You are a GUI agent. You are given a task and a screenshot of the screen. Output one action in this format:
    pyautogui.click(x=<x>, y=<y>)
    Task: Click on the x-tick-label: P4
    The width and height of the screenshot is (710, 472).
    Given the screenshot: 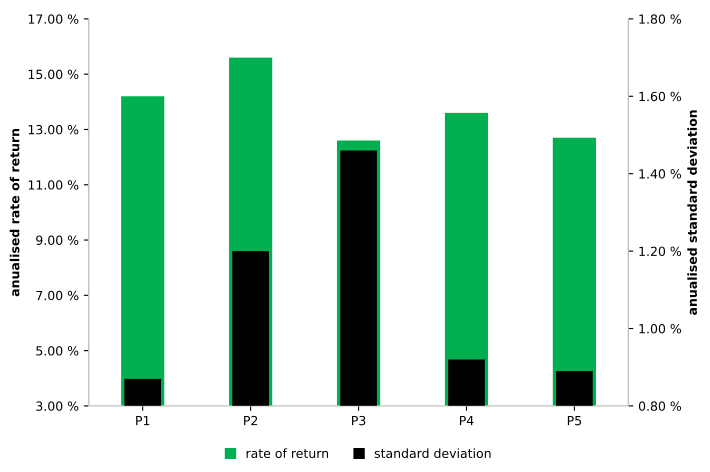 What is the action you would take?
    pyautogui.click(x=467, y=421)
    